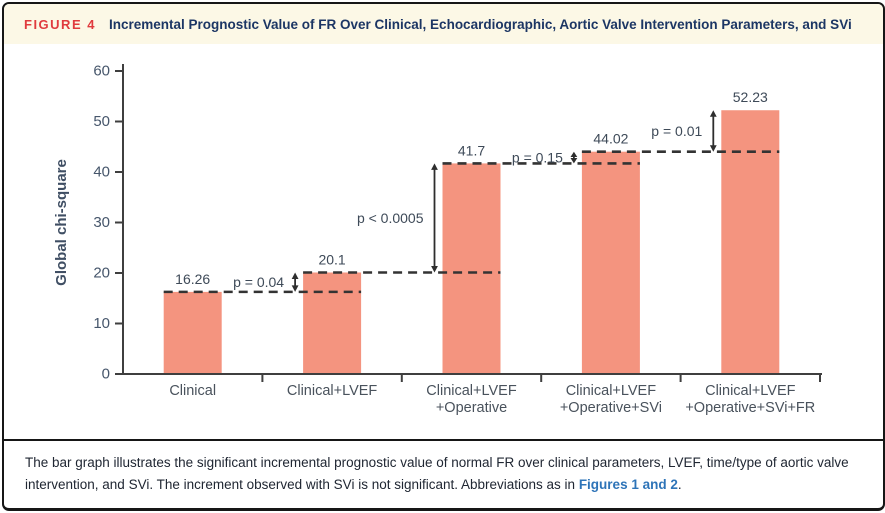  What do you see at coordinates (537, 158) in the screenshot?
I see `p-value-label: p = 0.15` at bounding box center [537, 158].